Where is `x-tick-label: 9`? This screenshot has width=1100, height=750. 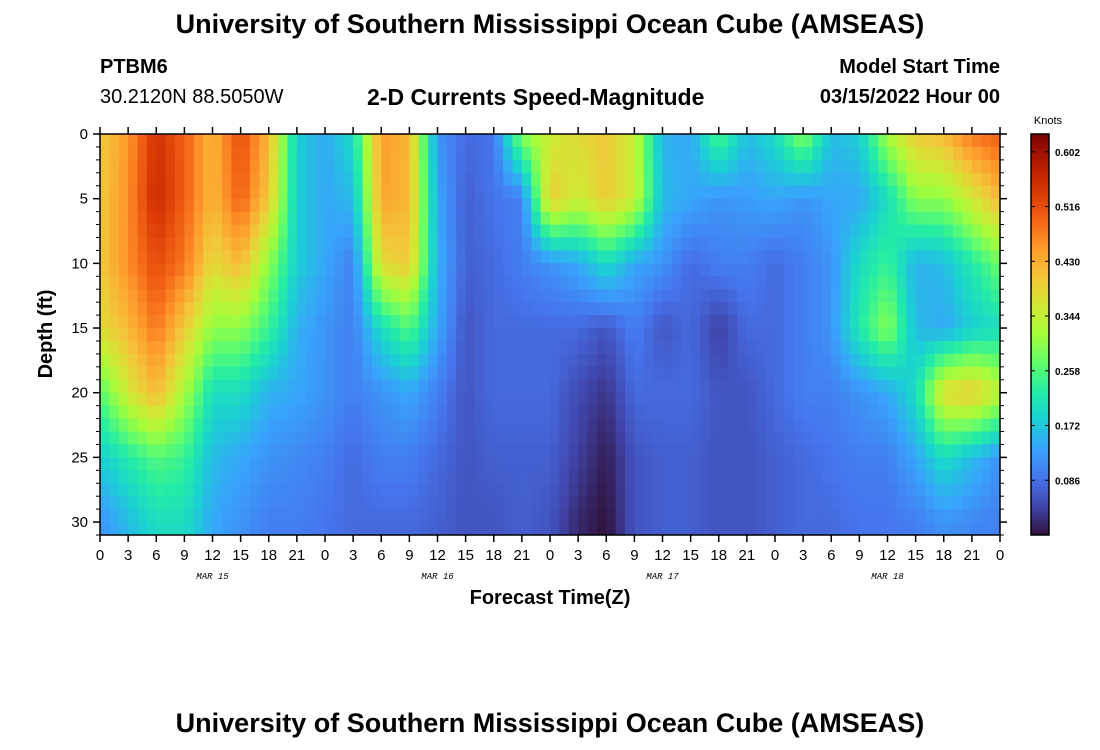 x-tick-label: 9 is located at coordinates (634, 555).